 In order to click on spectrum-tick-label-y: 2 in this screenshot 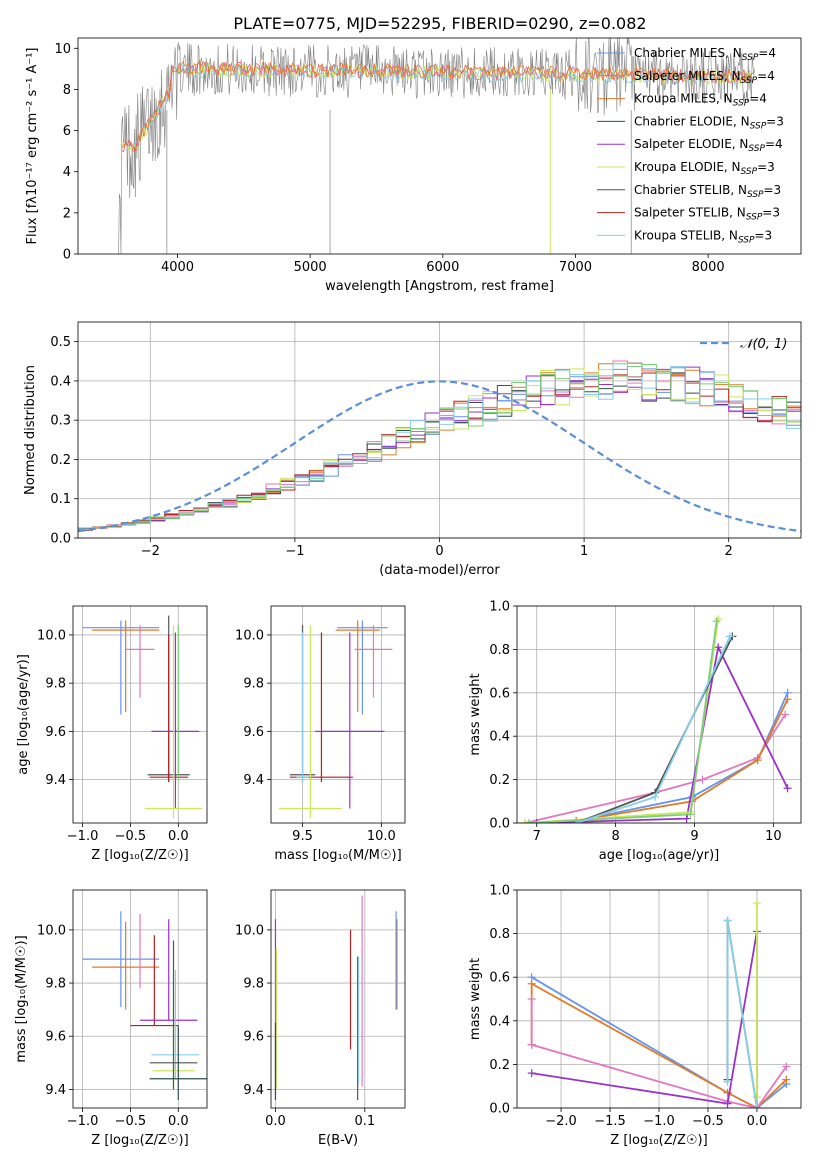, I will do `click(67, 213)`.